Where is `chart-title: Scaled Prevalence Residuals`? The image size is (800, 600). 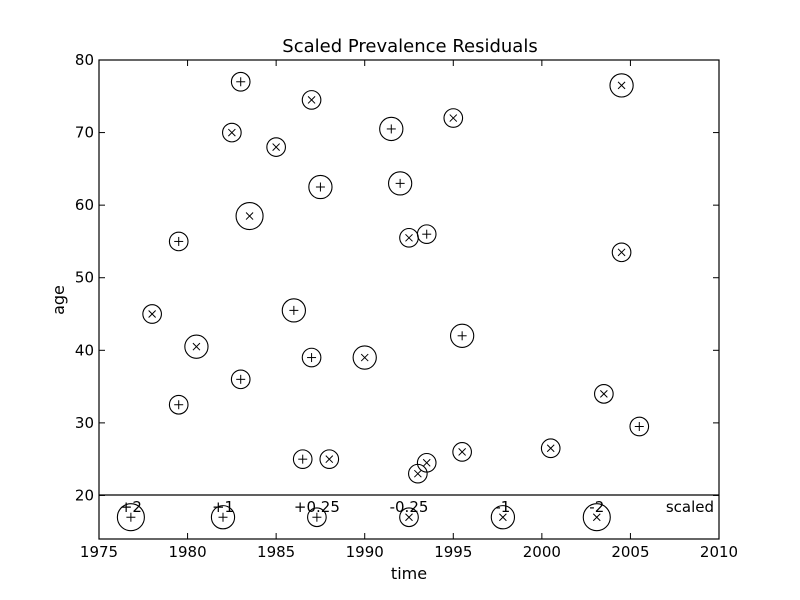 chart-title: Scaled Prevalence Residuals is located at coordinates (409, 46).